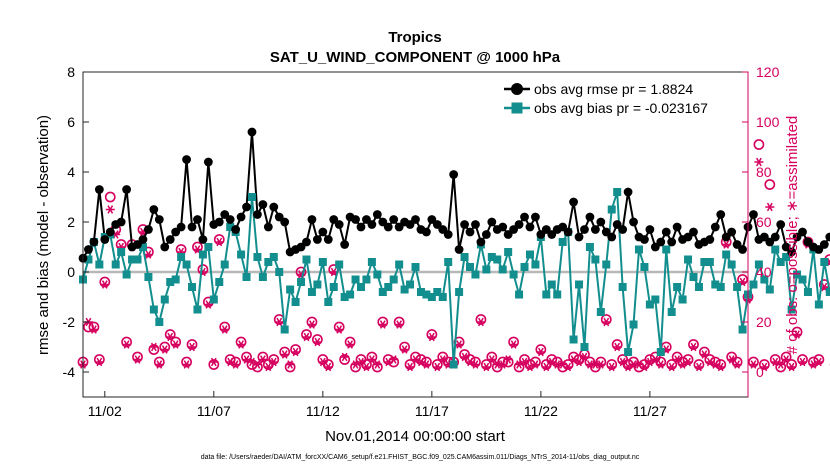 The height and width of the screenshot is (470, 830). What do you see at coordinates (414, 37) in the screenshot?
I see `chart-title: Tropics` at bounding box center [414, 37].